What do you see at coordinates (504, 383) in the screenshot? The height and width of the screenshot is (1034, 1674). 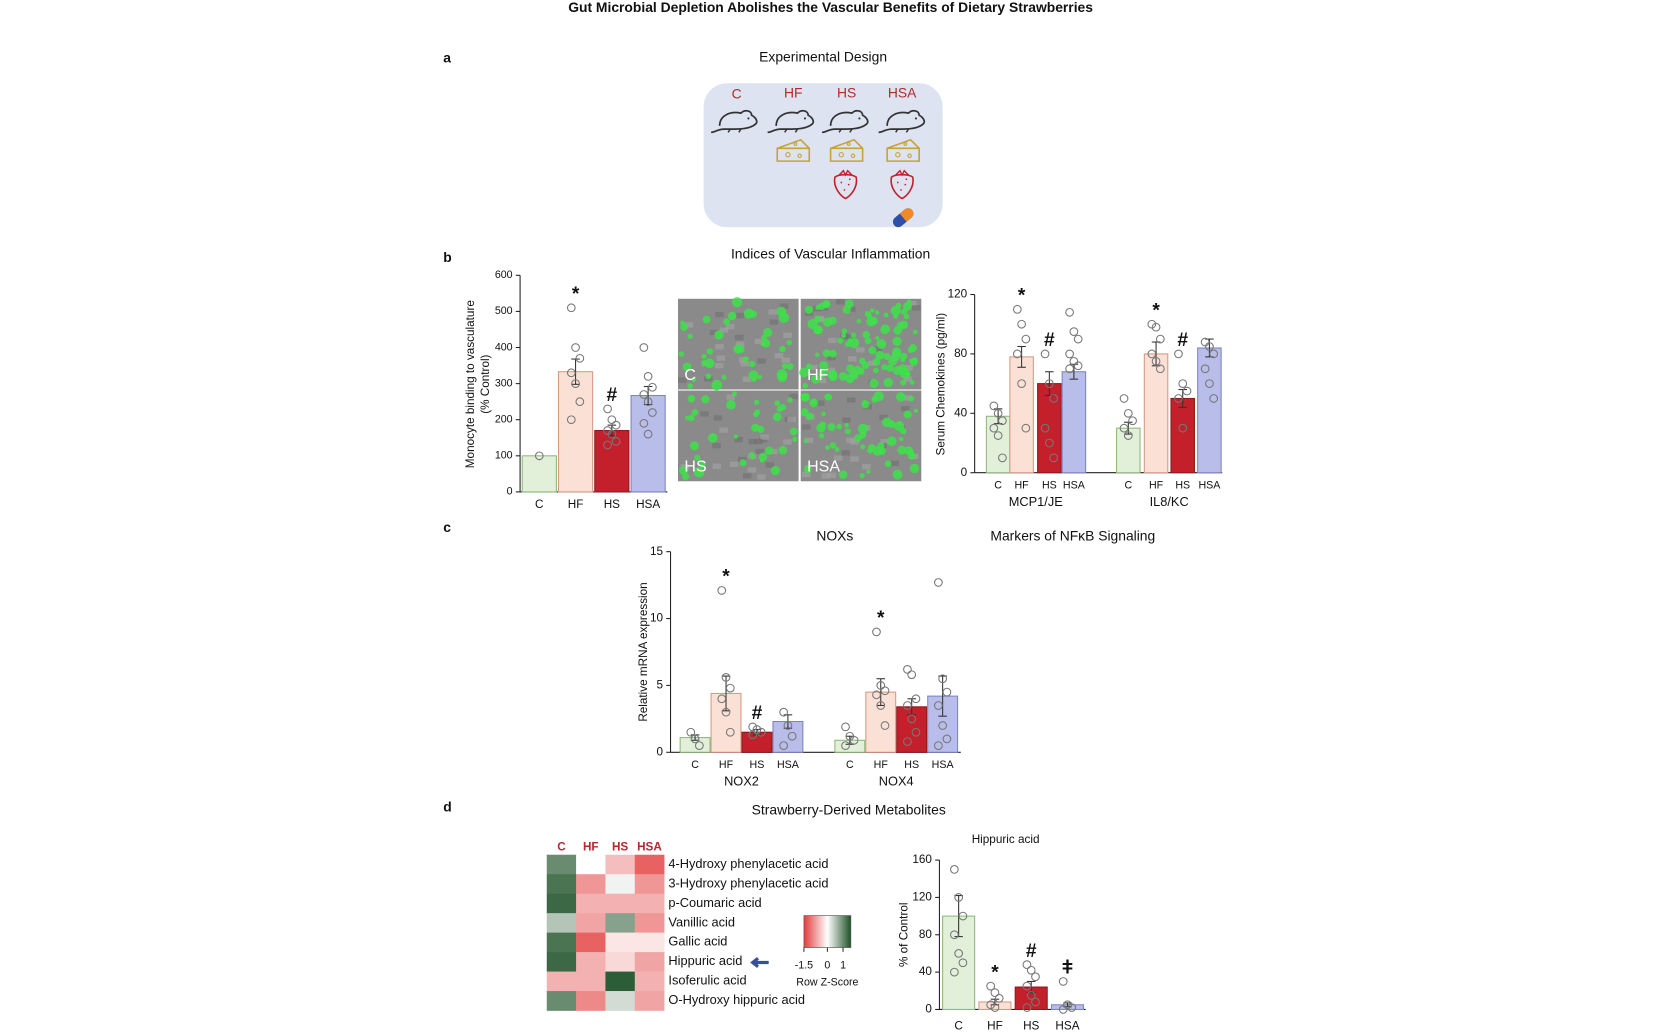 I see `y-tick-label: 300` at bounding box center [504, 383].